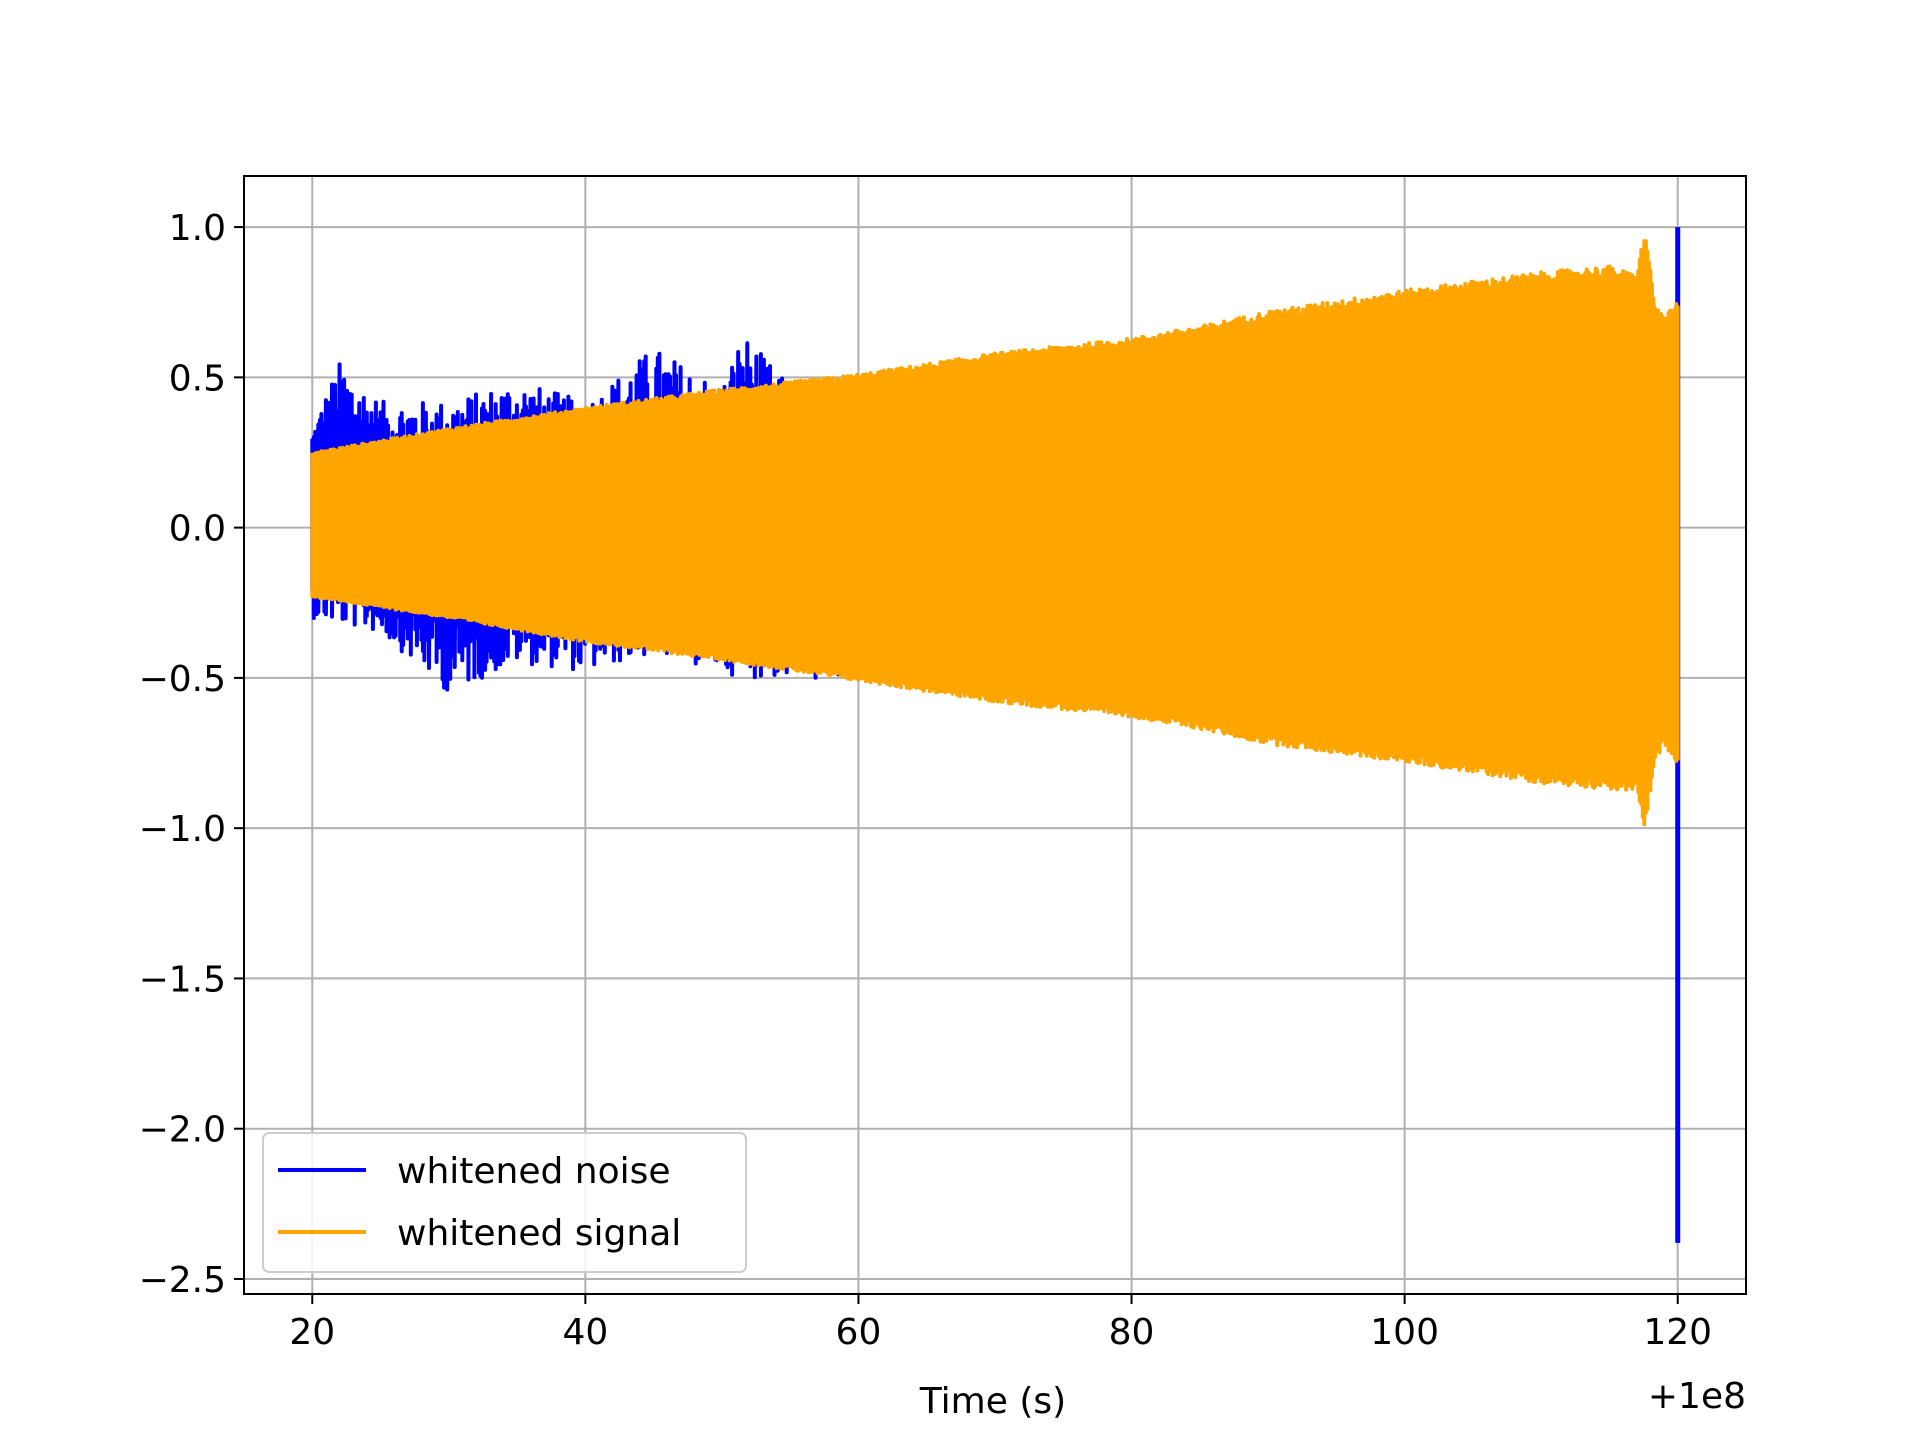 The width and height of the screenshot is (1920, 1444). Describe the element at coordinates (197, 378) in the screenshot. I see `y-tick-label: 0.5` at that location.